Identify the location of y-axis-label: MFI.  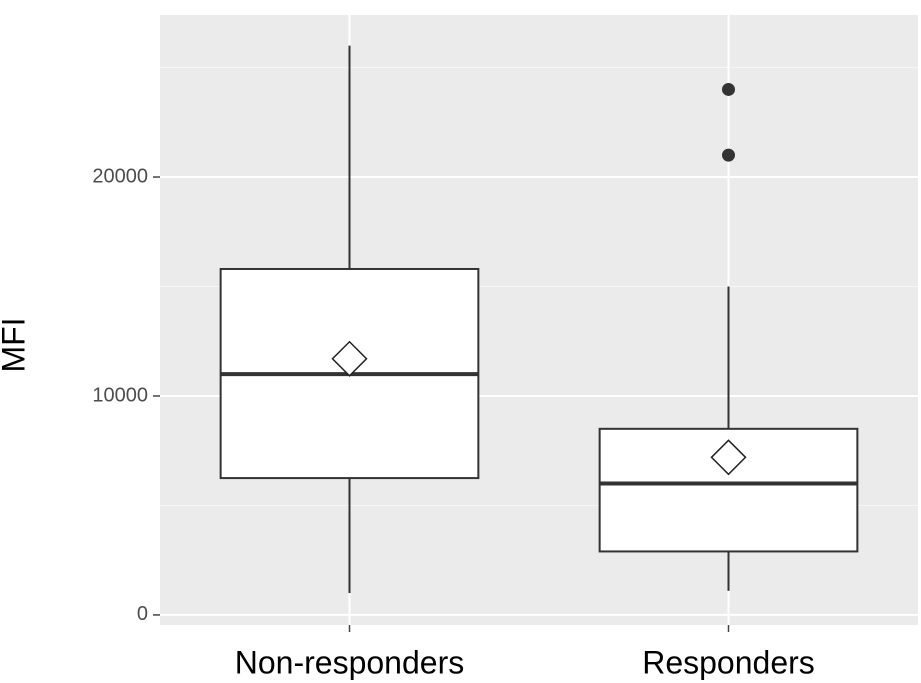
(15, 344).